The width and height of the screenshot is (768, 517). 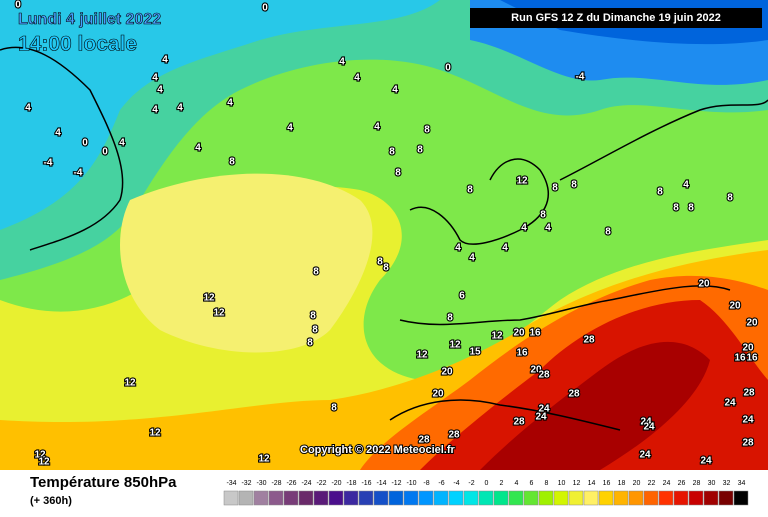 I want to click on legend-tick-label: 14, so click(x=592, y=483).